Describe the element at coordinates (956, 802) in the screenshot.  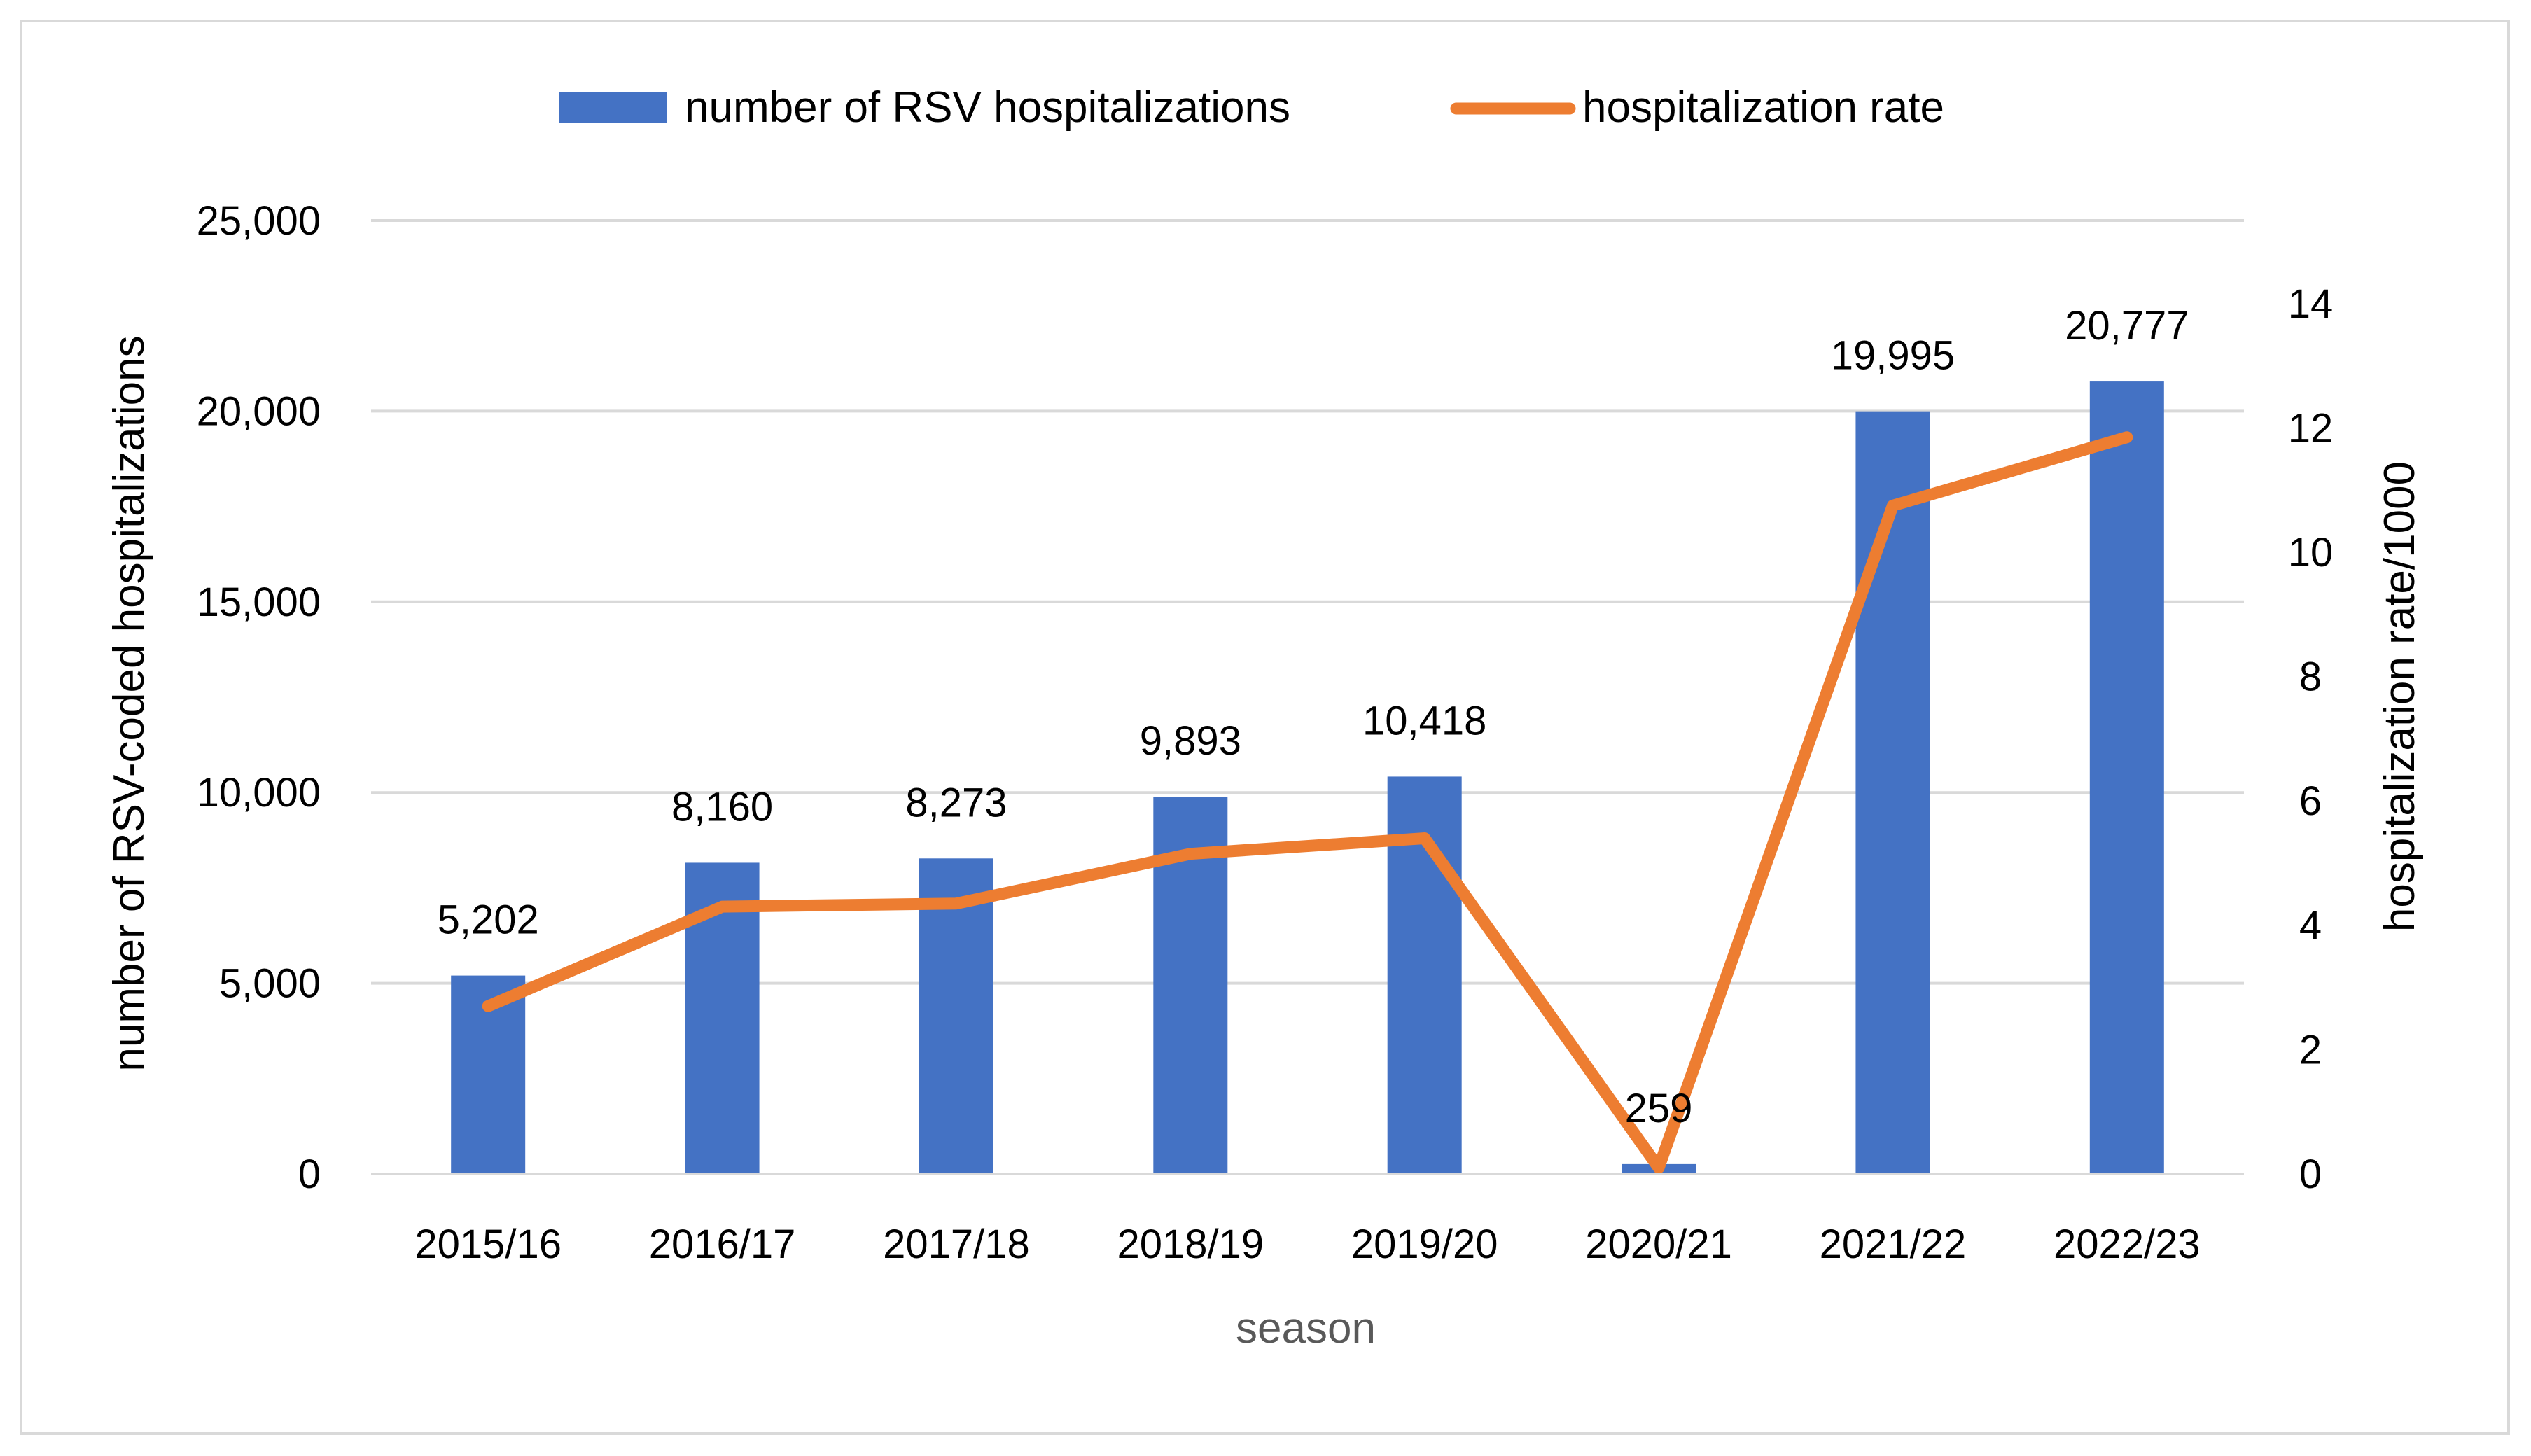
I see `bar-data-label: 8,273` at that location.